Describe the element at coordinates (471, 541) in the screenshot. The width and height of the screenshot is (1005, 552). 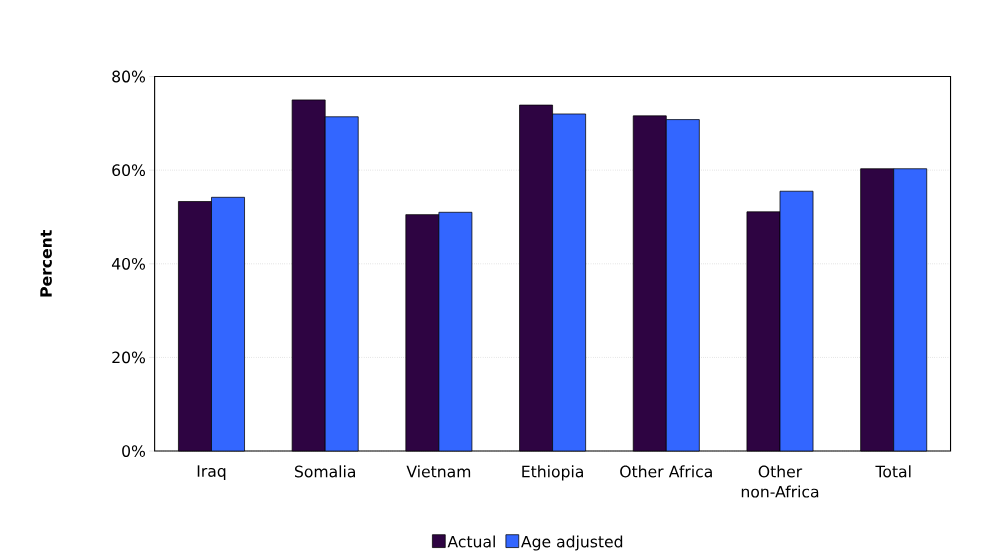
I see `legend-label: Actual` at that location.